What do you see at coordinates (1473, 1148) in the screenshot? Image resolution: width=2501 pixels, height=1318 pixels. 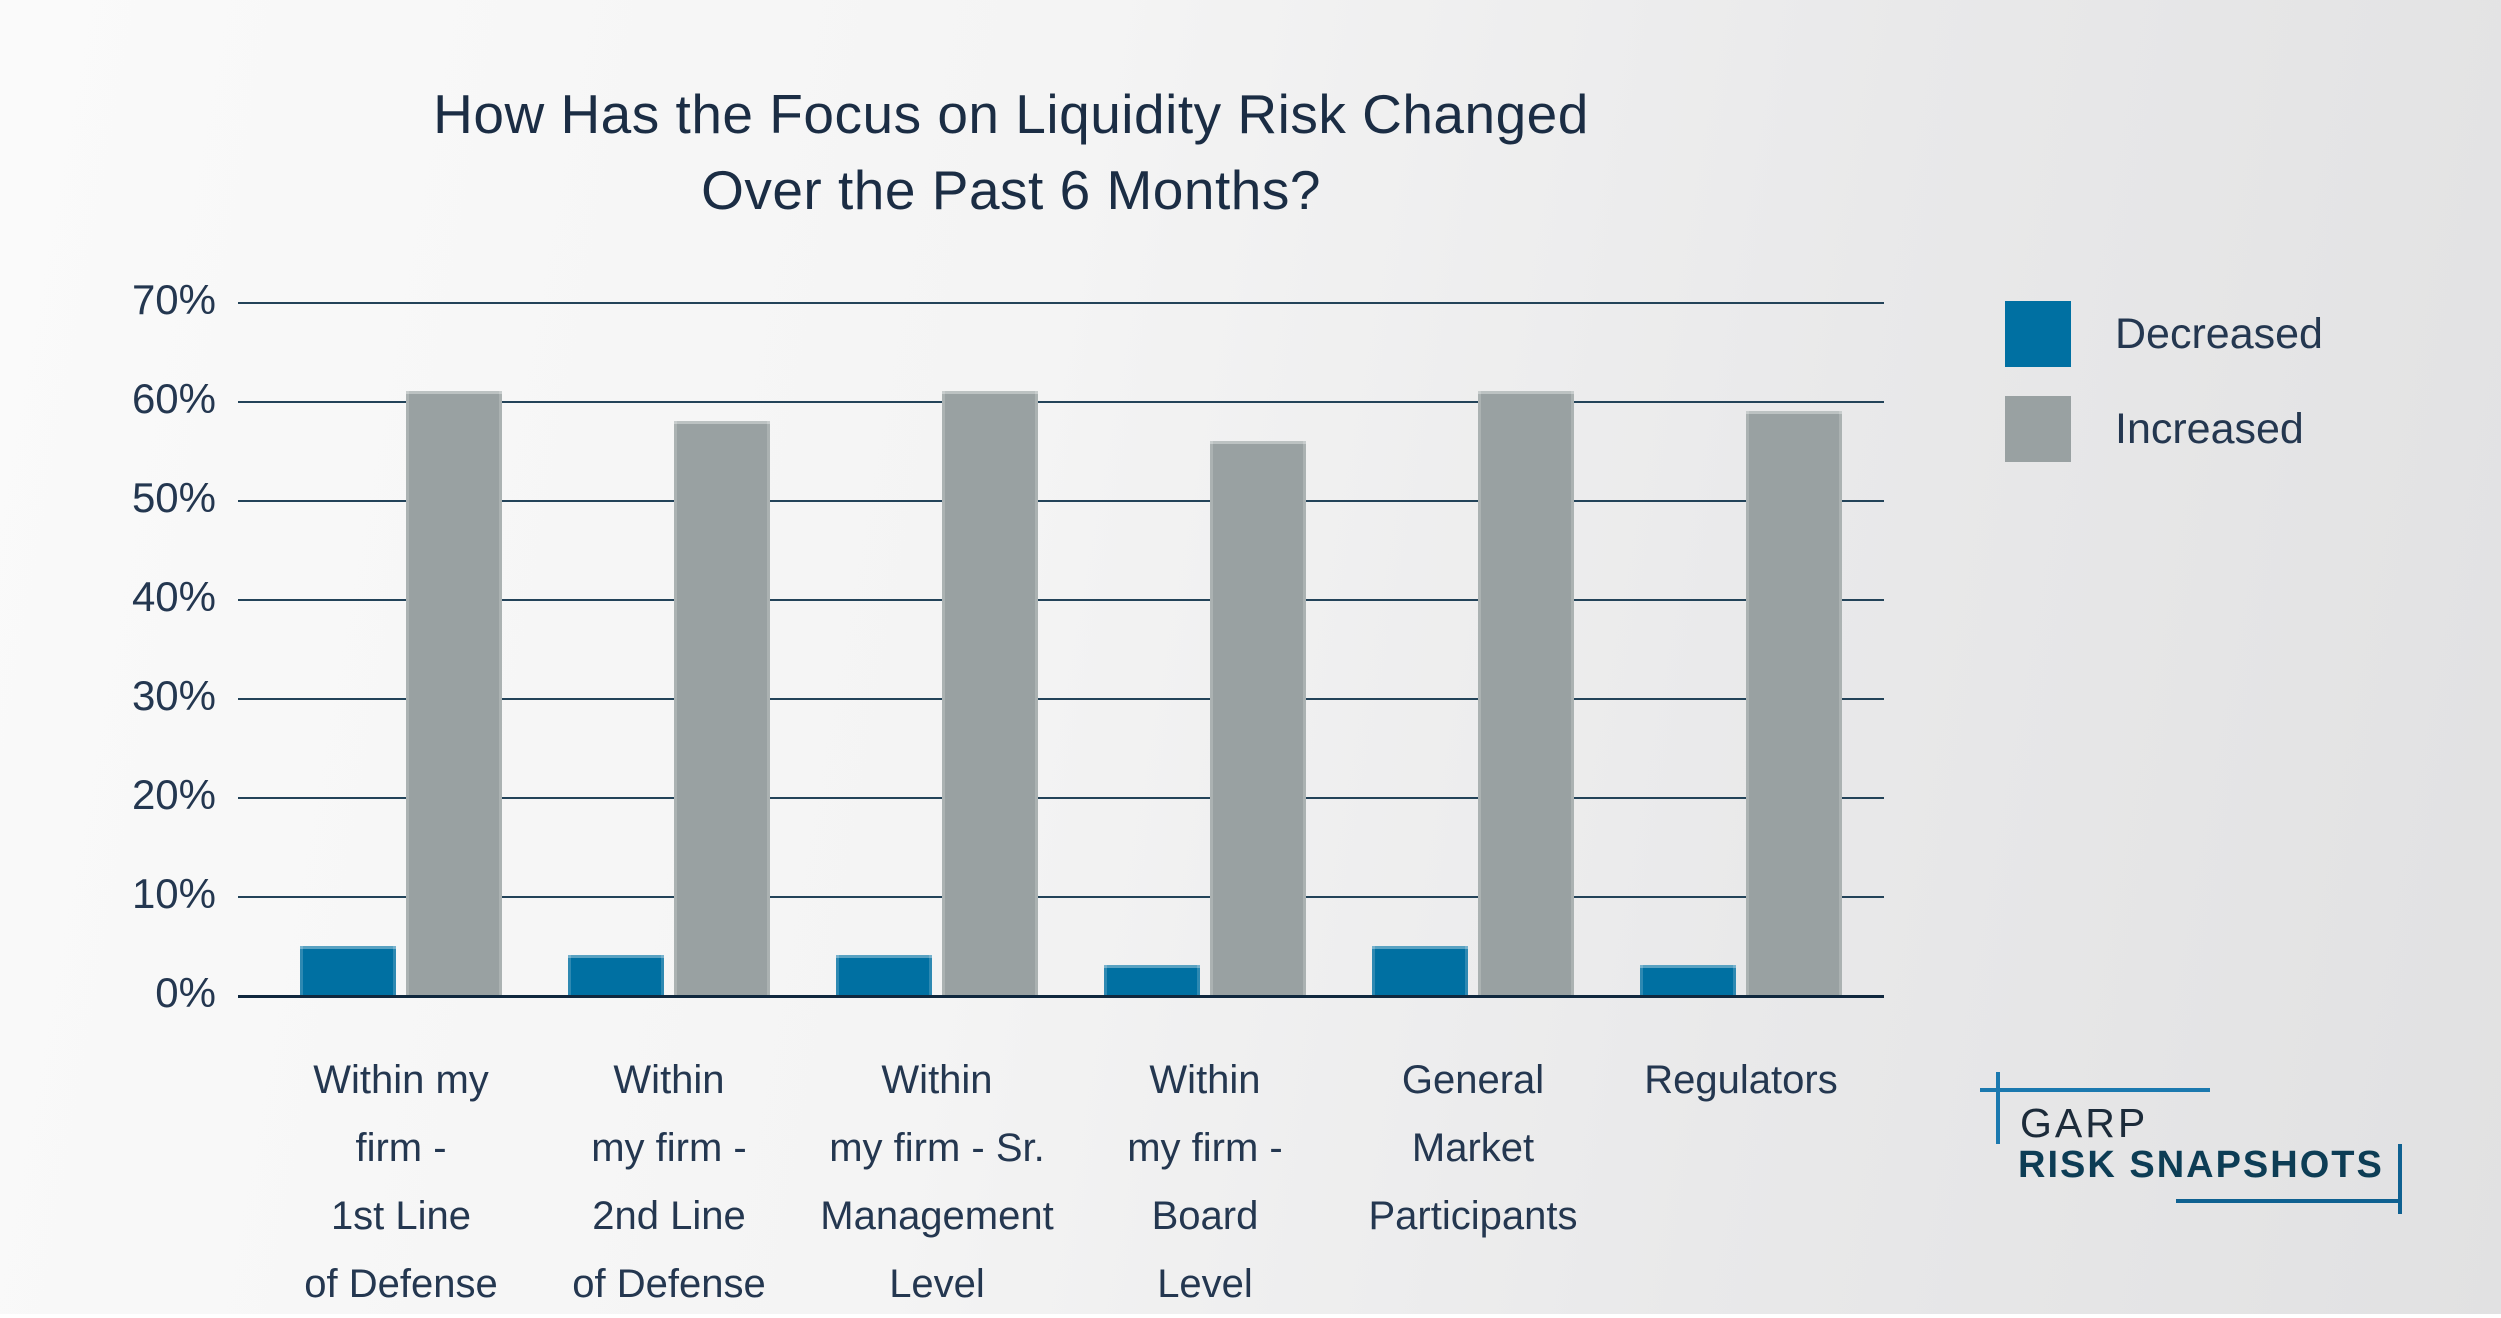 I see `x-category-label-5: General Market Participants` at bounding box center [1473, 1148].